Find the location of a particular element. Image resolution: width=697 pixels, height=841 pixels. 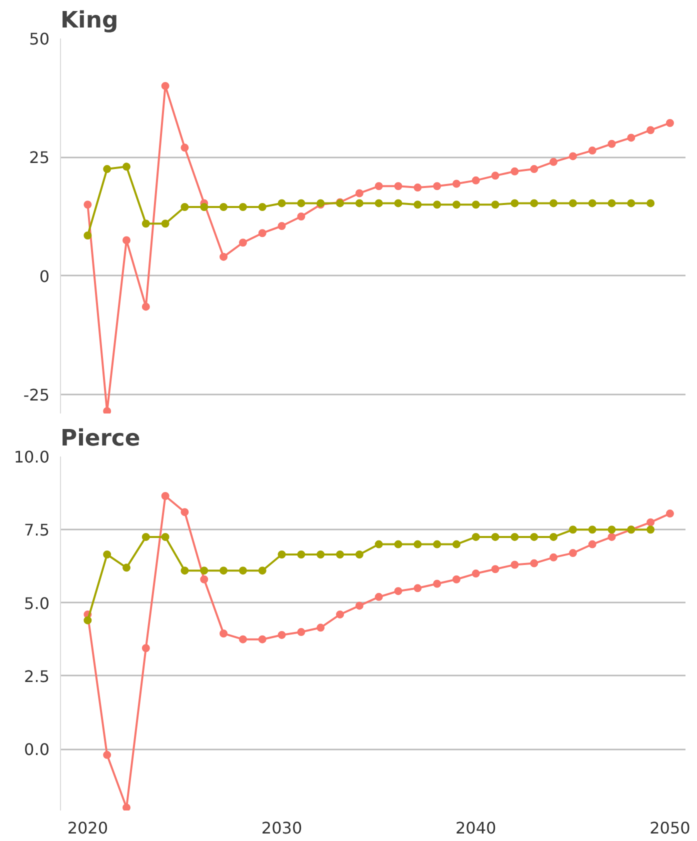

x-tick-label: 2020 is located at coordinates (87, 828).